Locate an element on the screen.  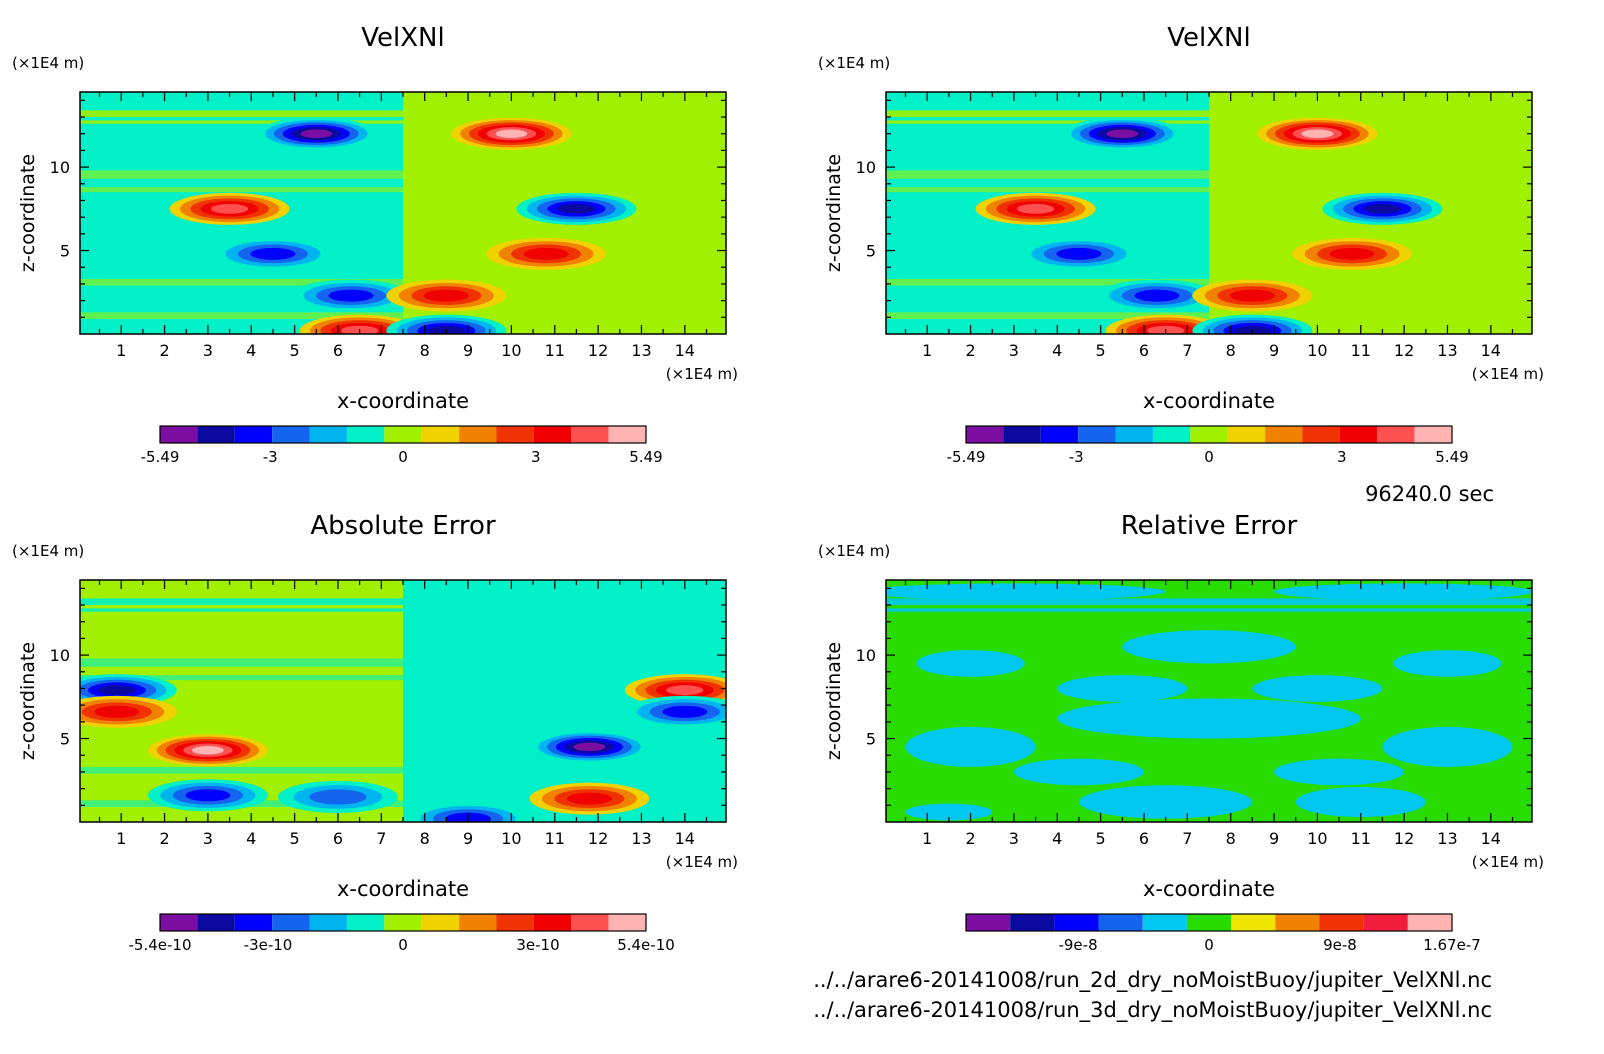
colorbar-tick-label: -3 is located at coordinates (270, 457).